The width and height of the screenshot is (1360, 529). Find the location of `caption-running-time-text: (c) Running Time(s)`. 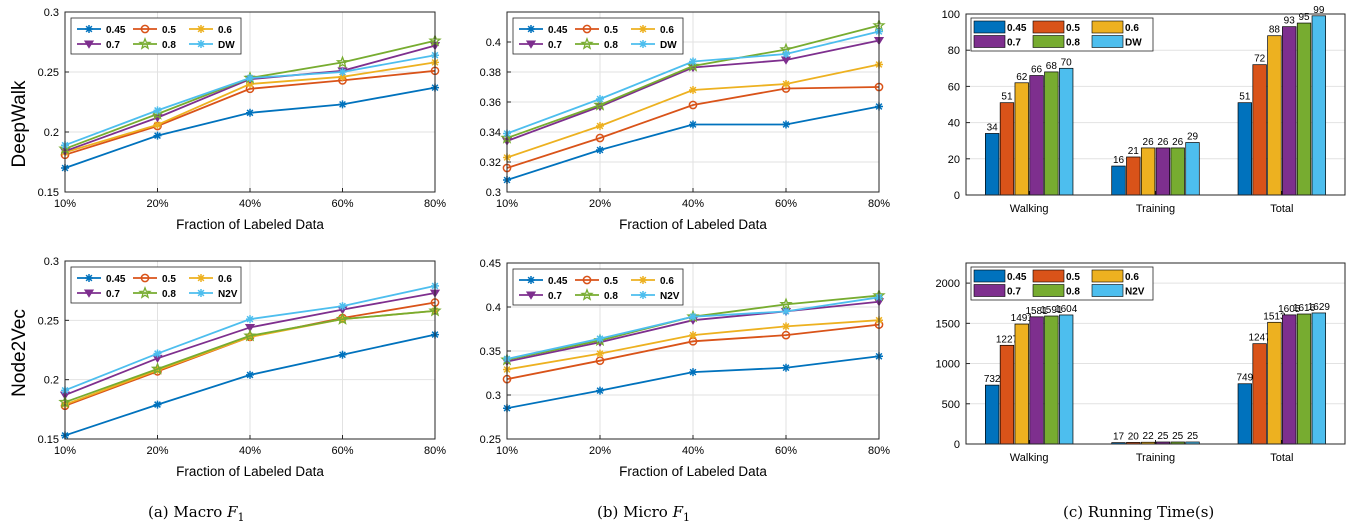

caption-running-time-text: (c) Running Time(s) is located at coordinates (1139, 512).